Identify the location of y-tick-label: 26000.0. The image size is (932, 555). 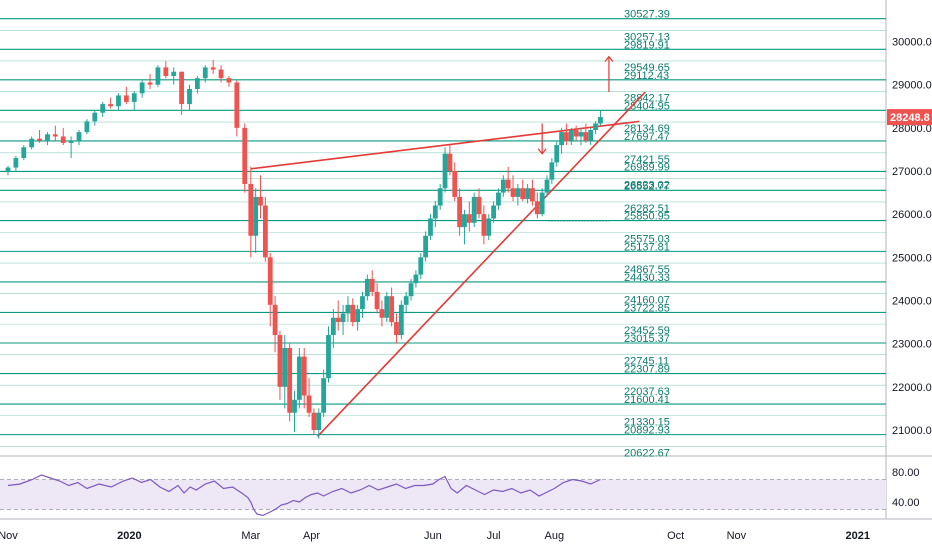
(912, 215).